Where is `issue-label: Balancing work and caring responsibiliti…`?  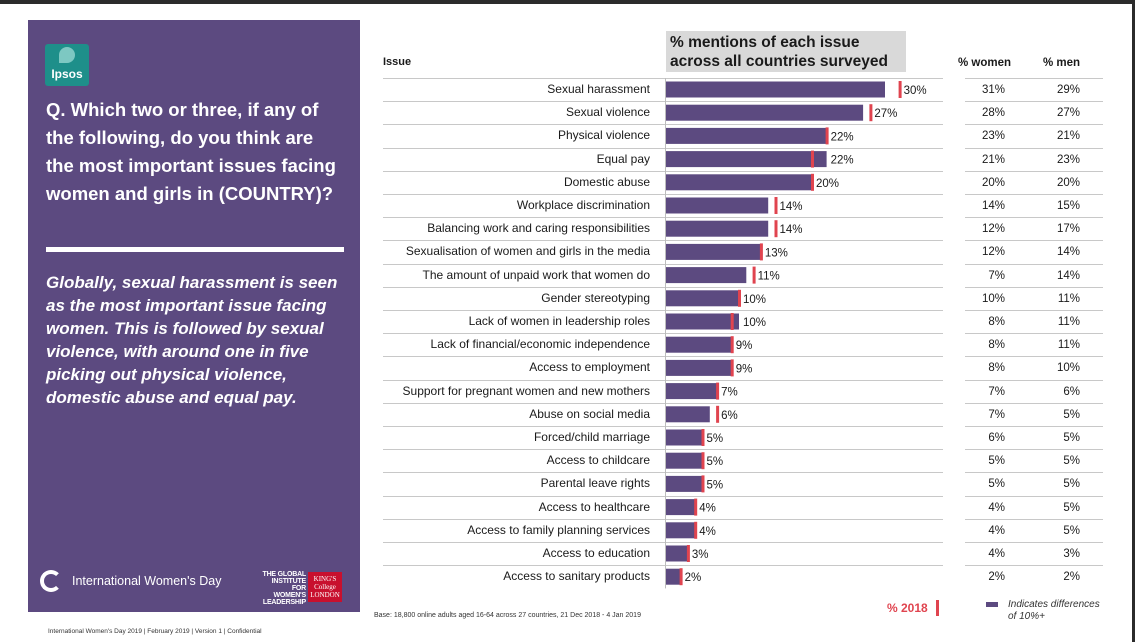 issue-label: Balancing work and caring responsibiliti… is located at coordinates (538, 228).